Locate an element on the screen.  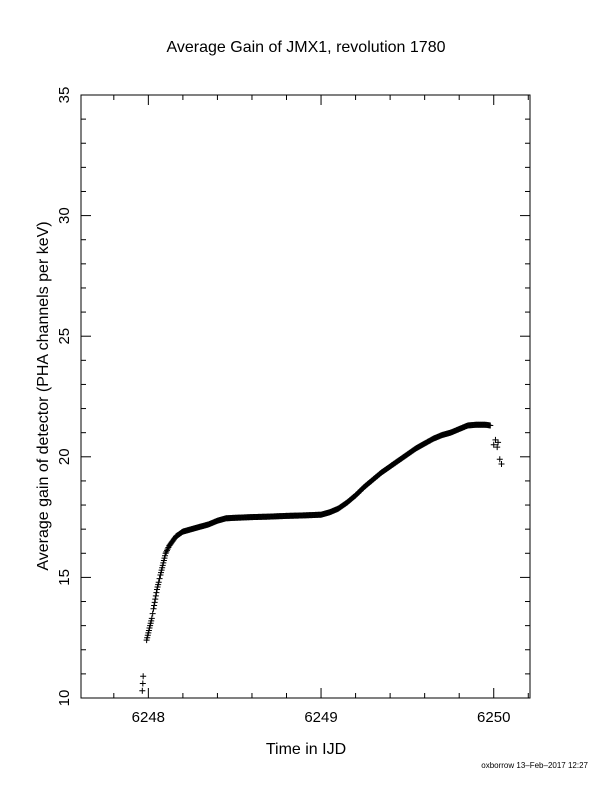
y-tick-label: 25 is located at coordinates (64, 336).